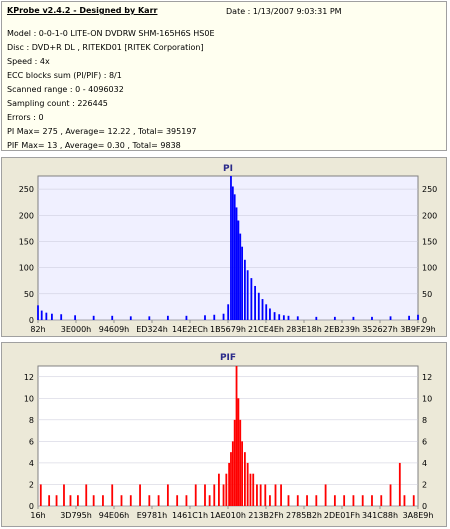 This screenshot has height=529, width=450. Describe the element at coordinates (418, 329) in the screenshot. I see `pi-x-tick-label: 3B9F29h` at that location.